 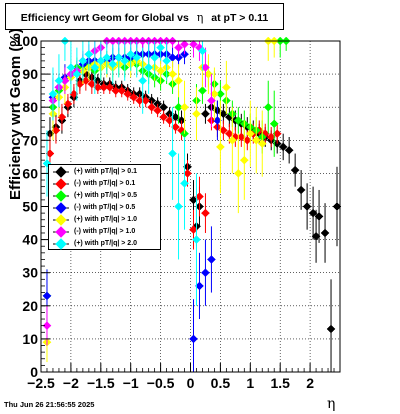 I want to click on y-tick-label: 90, so click(x=30, y=74).